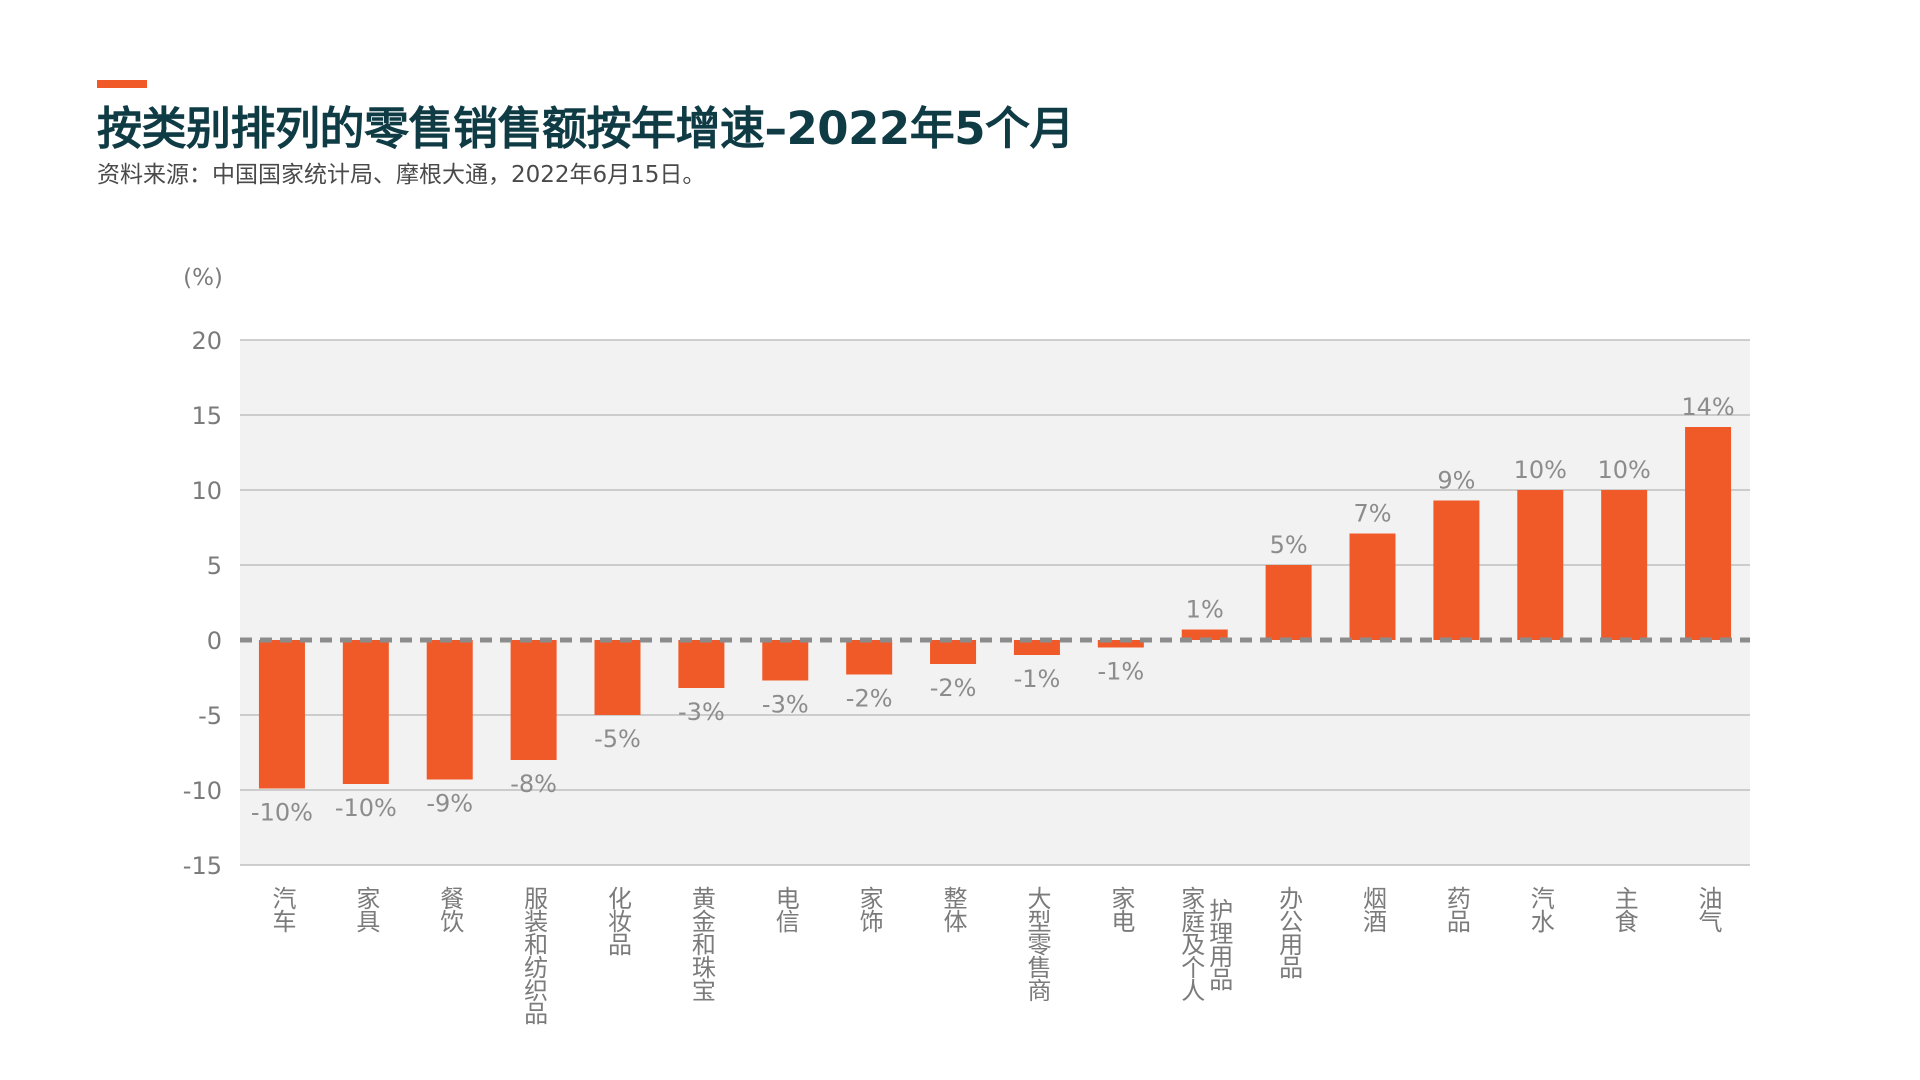 The height and width of the screenshot is (1080, 1920). I want to click on y-tick-label: 10, so click(206, 491).